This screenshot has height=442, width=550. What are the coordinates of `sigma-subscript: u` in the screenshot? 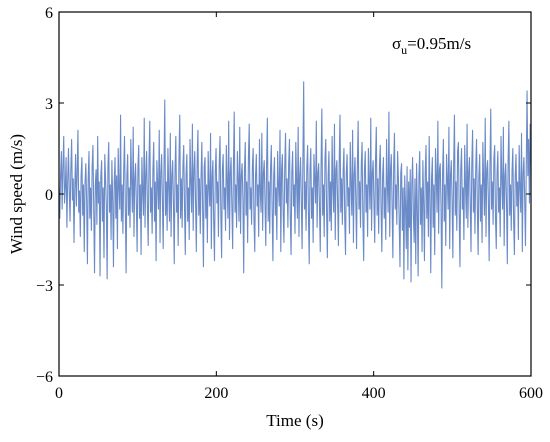 It's located at (404, 50).